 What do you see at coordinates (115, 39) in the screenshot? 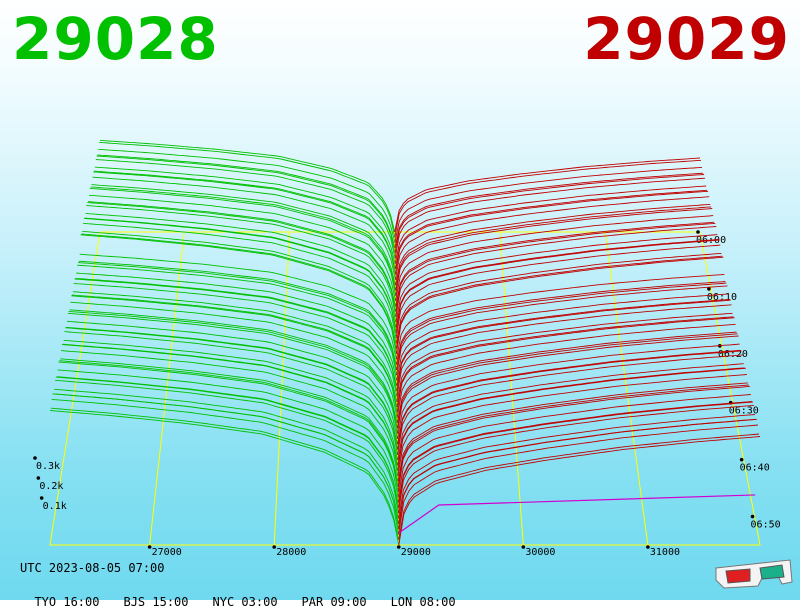
I see `bid-price: 29028` at bounding box center [115, 39].